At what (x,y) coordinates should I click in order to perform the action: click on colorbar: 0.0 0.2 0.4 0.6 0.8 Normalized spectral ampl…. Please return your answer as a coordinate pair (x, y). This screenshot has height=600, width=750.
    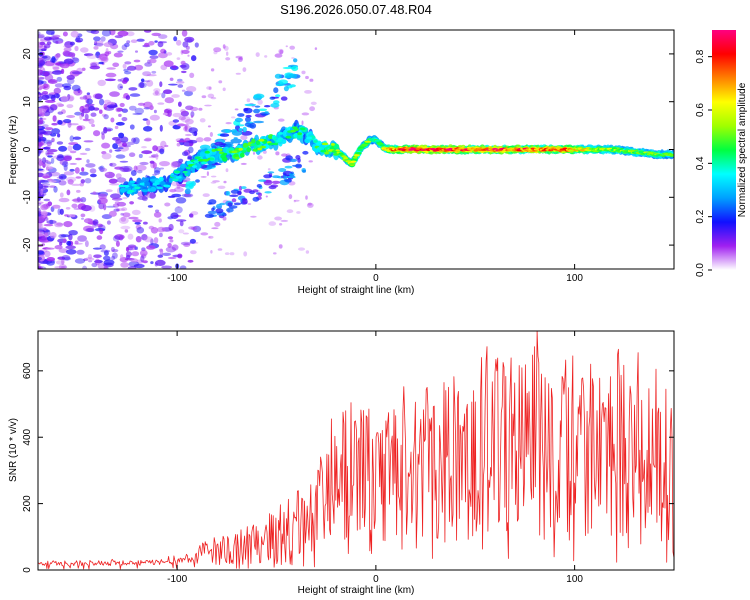
    Looking at the image, I should click on (721, 153).